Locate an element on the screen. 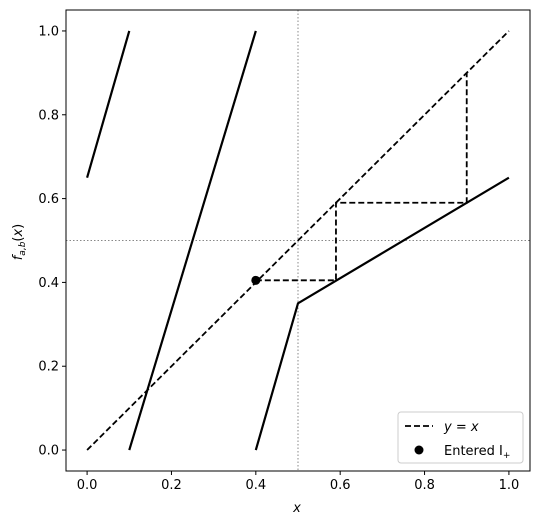 The width and height of the screenshot is (540, 525). legend-label-entered-sub: + is located at coordinates (507, 456).